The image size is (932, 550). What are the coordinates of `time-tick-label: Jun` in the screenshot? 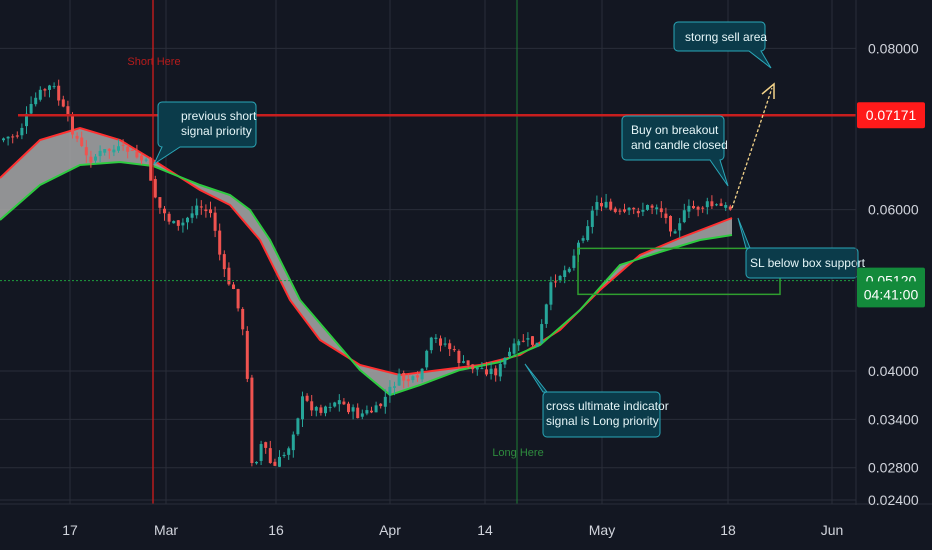 It's located at (832, 530).